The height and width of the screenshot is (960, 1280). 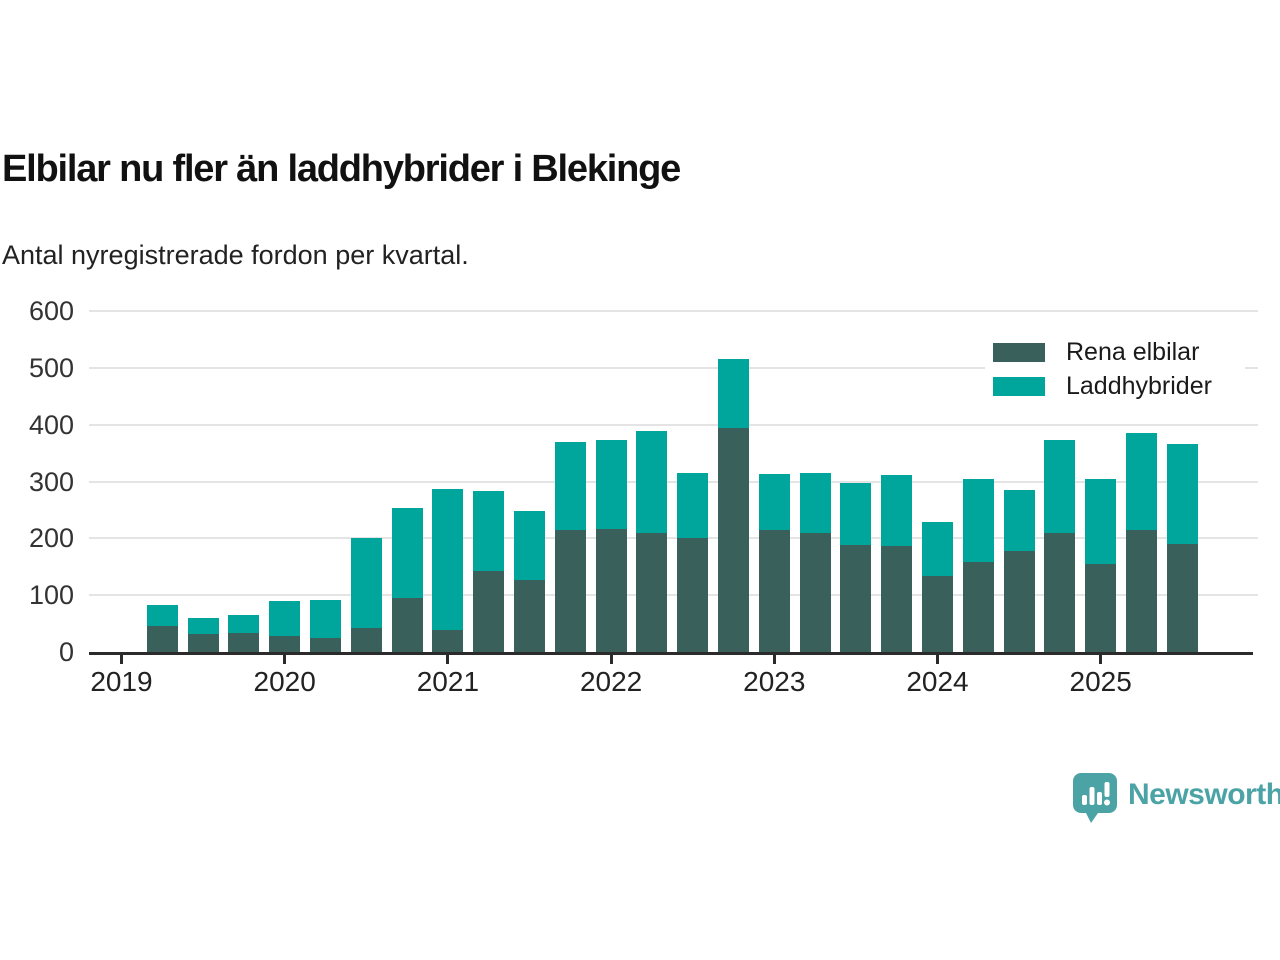 I want to click on x-axis-label-2020: 2020, so click(x=284, y=681).